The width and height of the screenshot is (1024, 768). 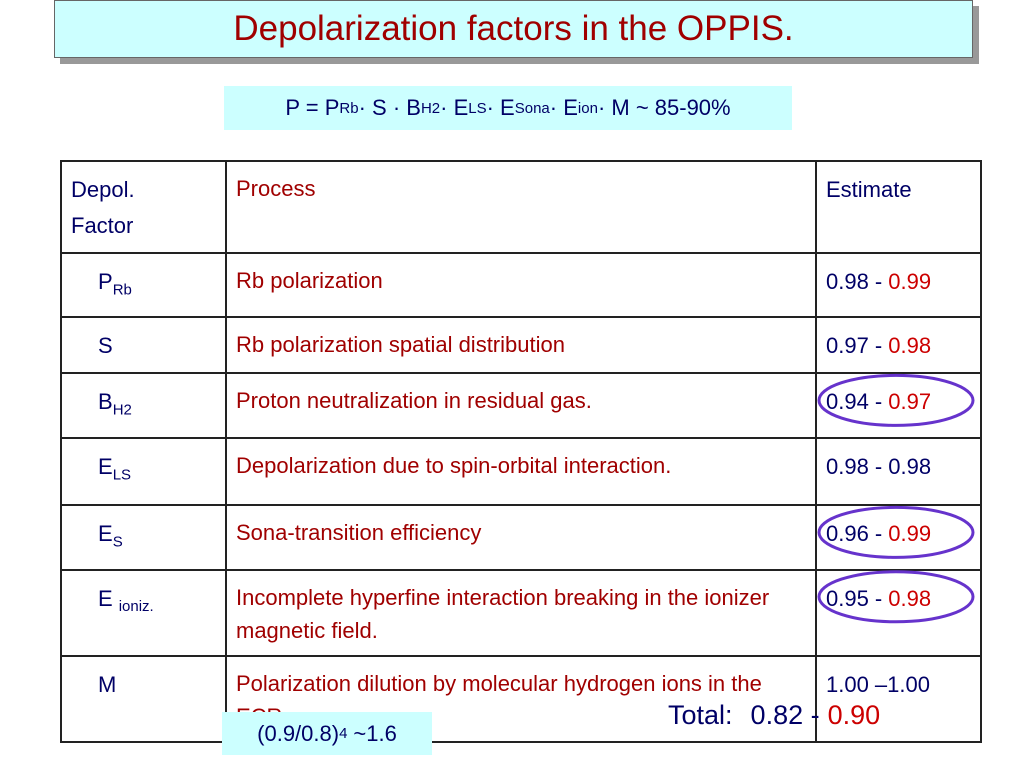 What do you see at coordinates (143, 537) in the screenshot?
I see `factor-cell: ES` at bounding box center [143, 537].